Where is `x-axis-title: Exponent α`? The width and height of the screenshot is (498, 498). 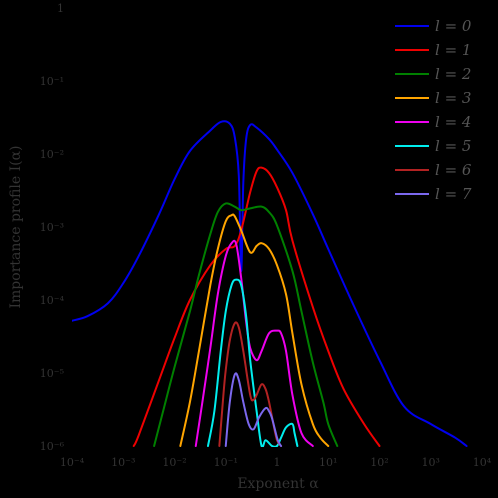
x-axis-title: Exponent α is located at coordinates (278, 484).